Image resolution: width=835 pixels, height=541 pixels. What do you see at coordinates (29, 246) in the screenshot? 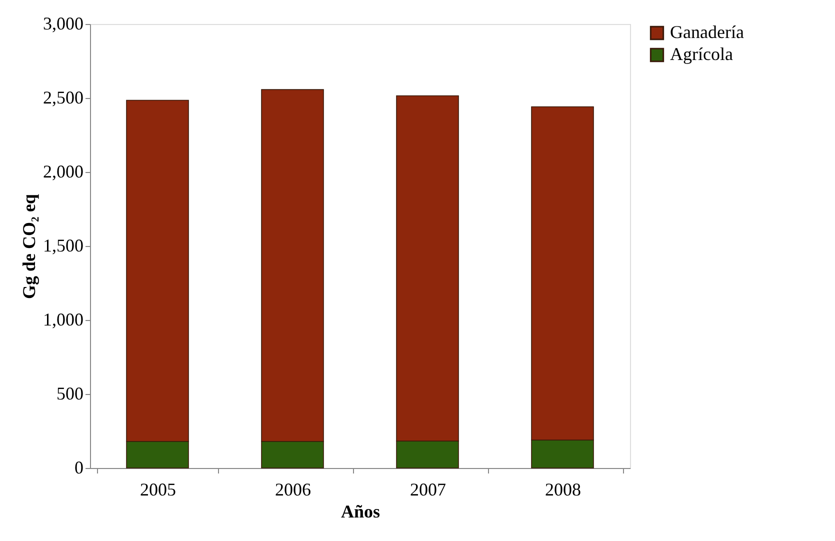
I see `y-axis-title: Gg de CO₂ eq` at bounding box center [29, 246].